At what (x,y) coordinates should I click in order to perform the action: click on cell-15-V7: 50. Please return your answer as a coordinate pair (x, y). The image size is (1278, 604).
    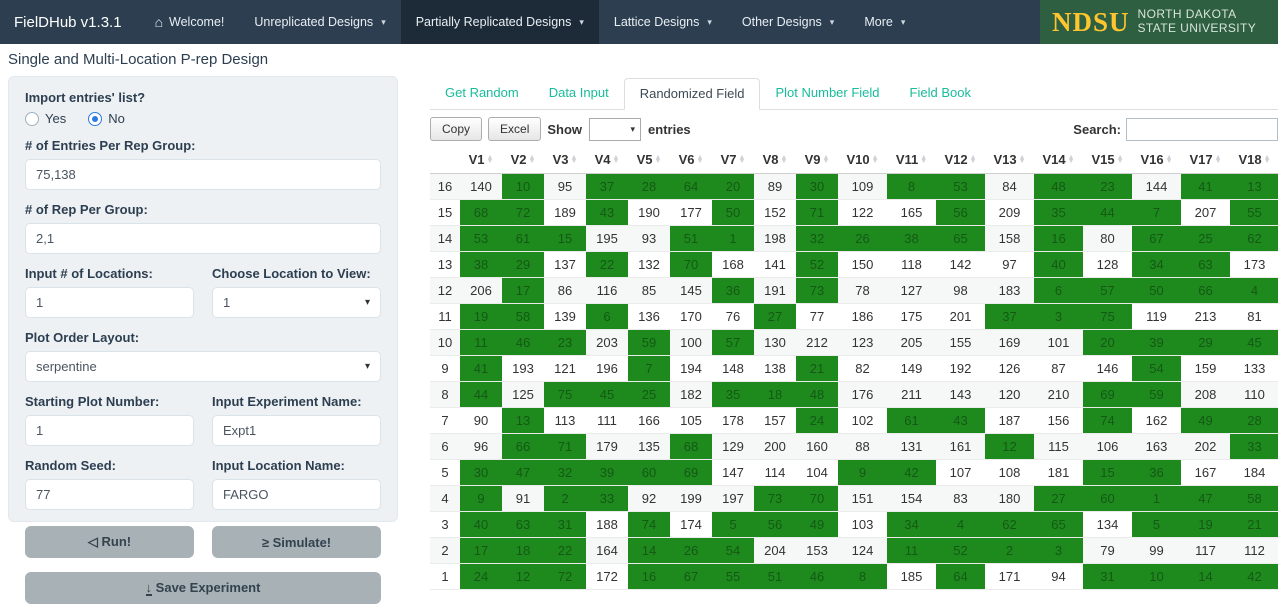
    Looking at the image, I should click on (733, 212).